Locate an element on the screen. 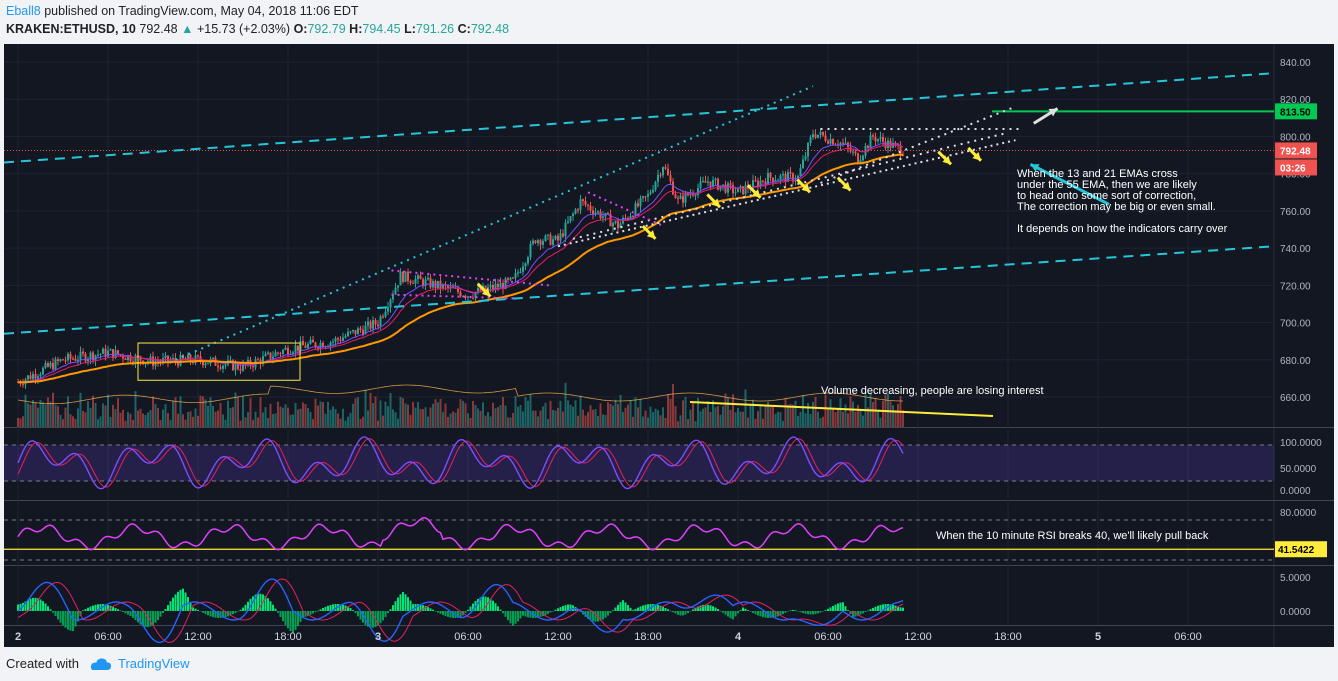  rsi-pane is located at coordinates (639, 533).